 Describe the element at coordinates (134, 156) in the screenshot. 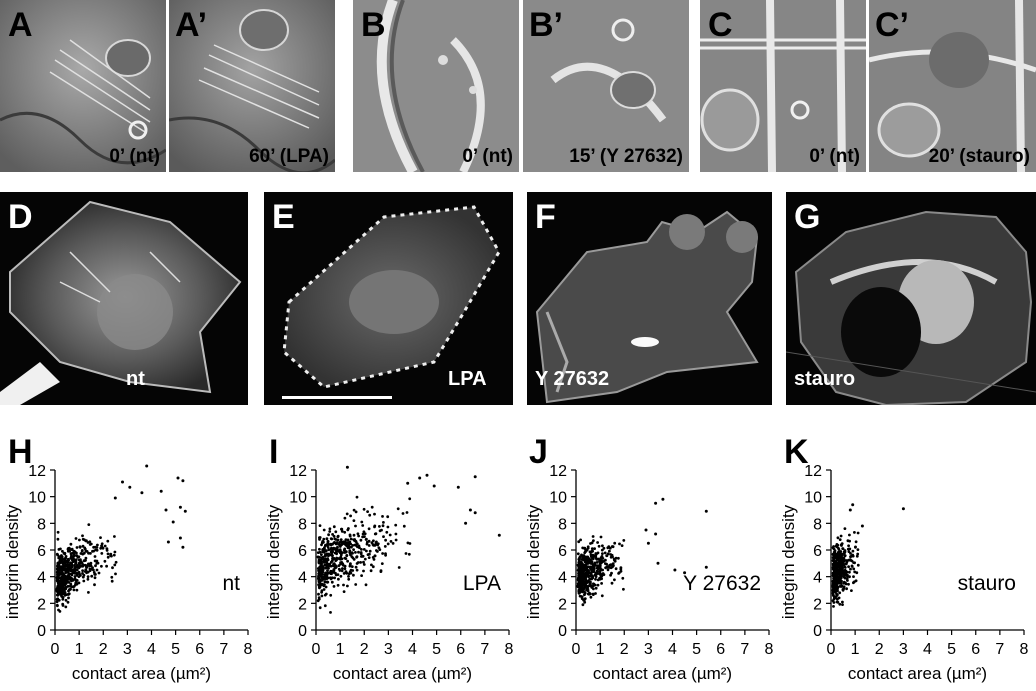

I see `panel-caption-A: 0’ (nt)` at that location.